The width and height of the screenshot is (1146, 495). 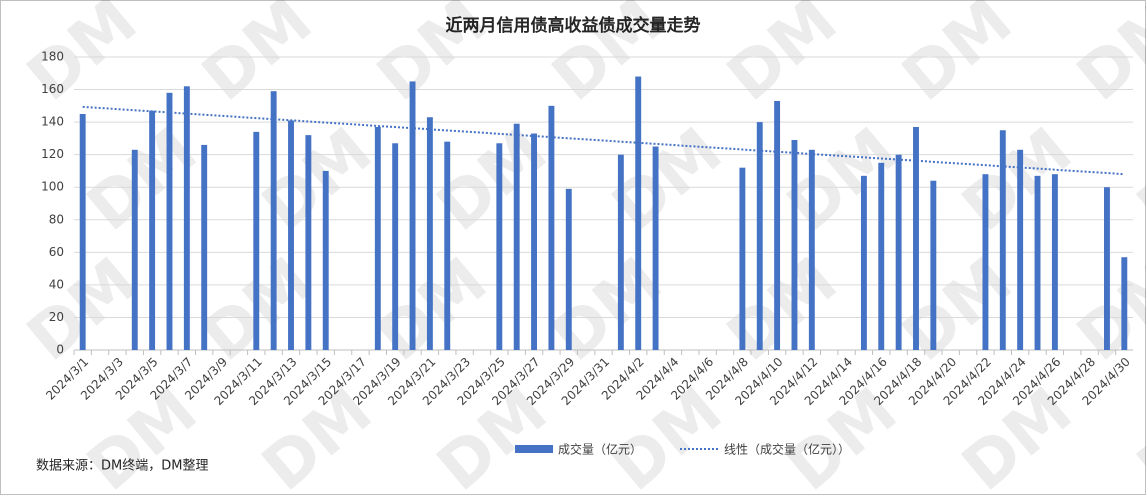 I want to click on y-tick-label: 180, so click(x=52, y=57).